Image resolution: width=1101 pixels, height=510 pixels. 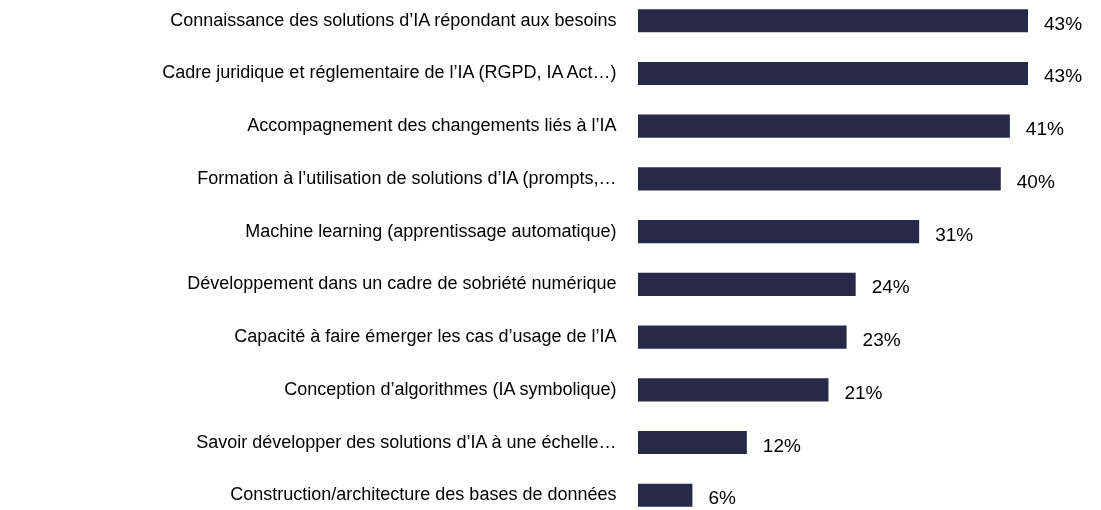 What do you see at coordinates (722, 498) in the screenshot?
I see `data-label: 6%` at bounding box center [722, 498].